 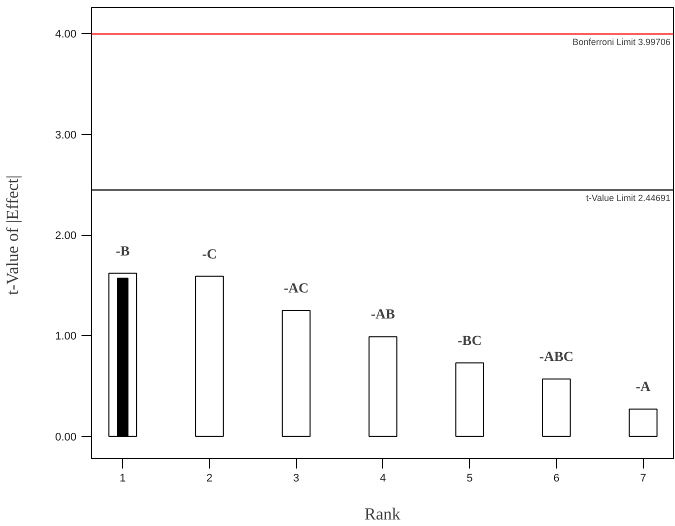 What do you see at coordinates (123, 252) in the screenshot?
I see `data-label: -B` at bounding box center [123, 252].